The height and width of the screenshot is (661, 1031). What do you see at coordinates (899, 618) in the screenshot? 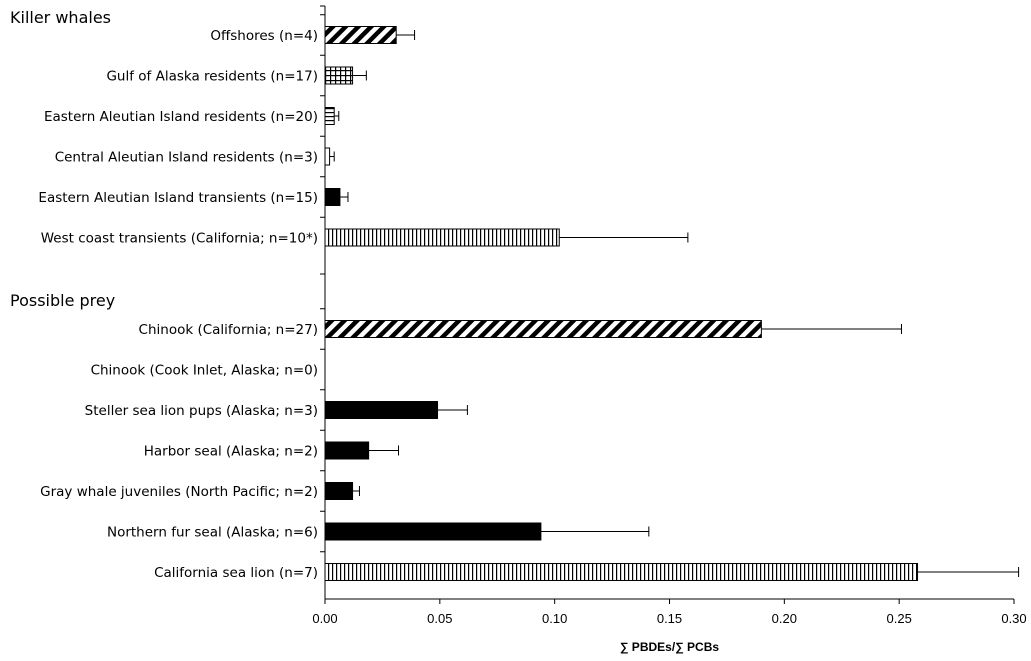
I see `x-tick-label: 0.25` at bounding box center [899, 618].